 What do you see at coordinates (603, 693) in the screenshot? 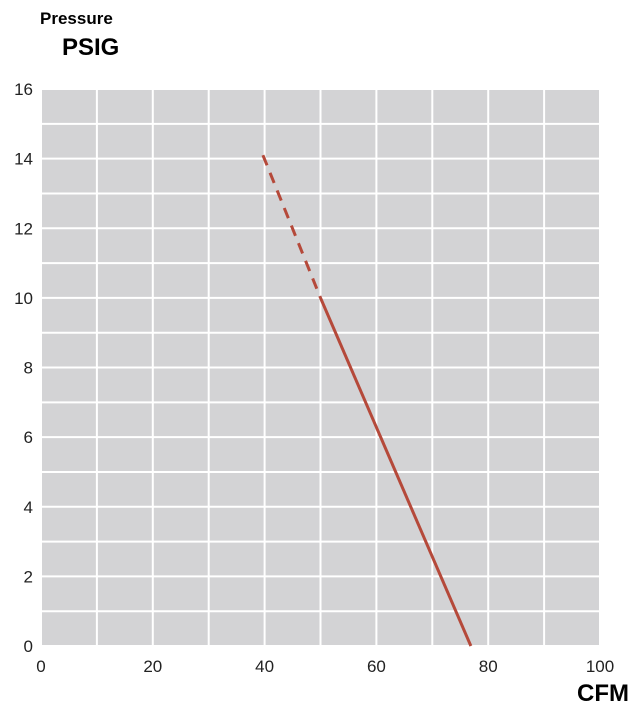
I see `x-axis-title: CFM` at bounding box center [603, 693].